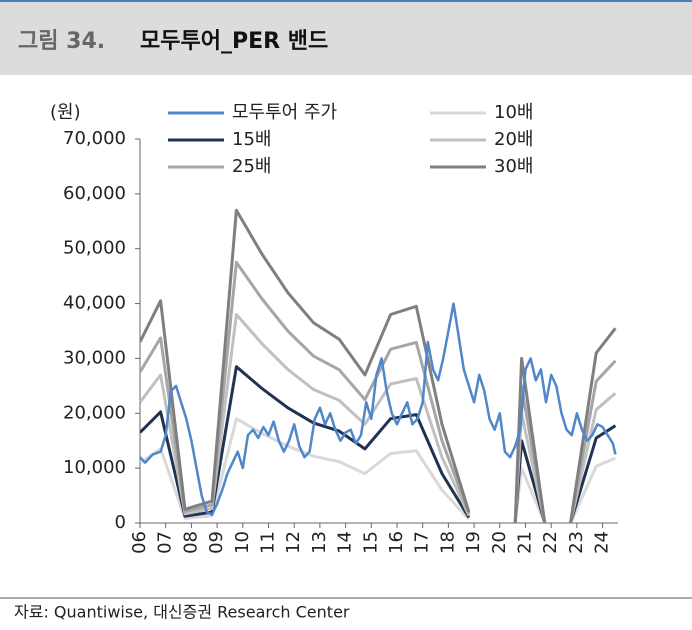  Describe the element at coordinates (216, 542) in the screenshot. I see `x-tick-label: 09` at that location.